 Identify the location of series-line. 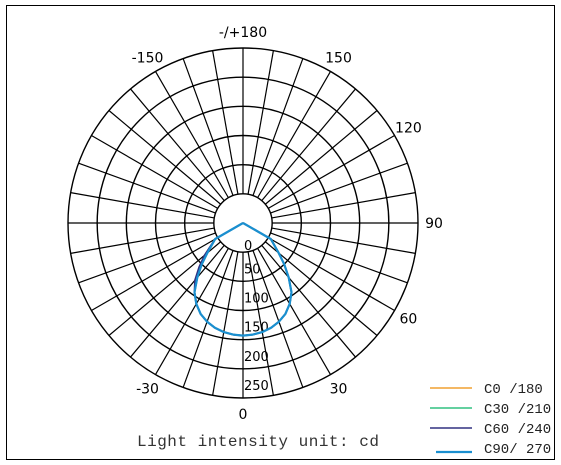
(243, 279).